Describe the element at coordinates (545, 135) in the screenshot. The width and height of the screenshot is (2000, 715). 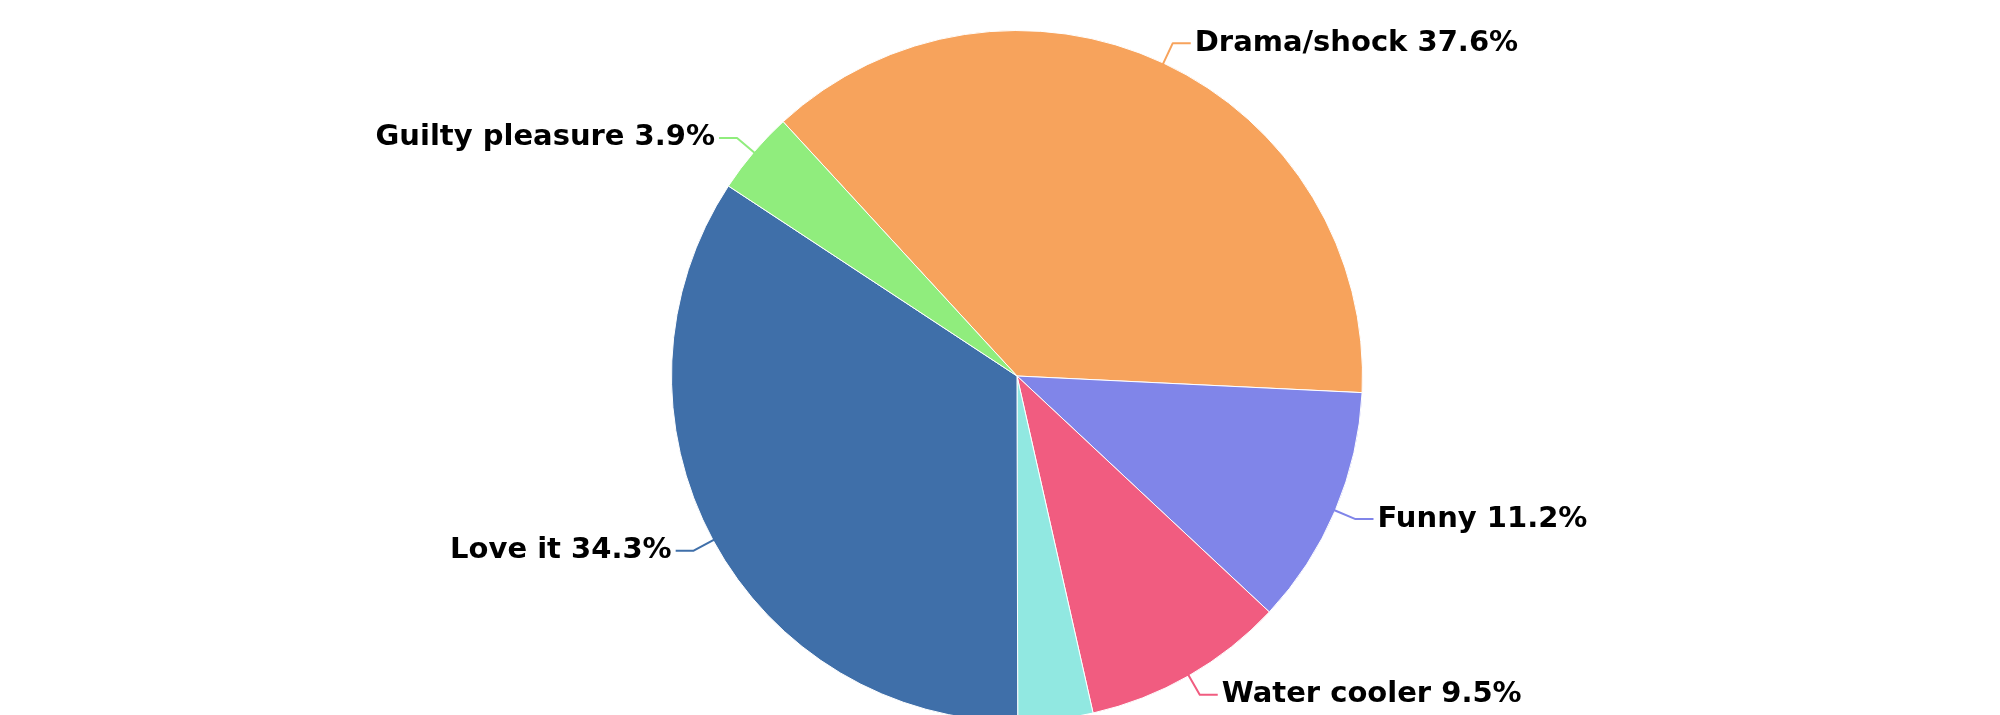
I see `slice-label: Guilty pleasure 3.9%` at that location.